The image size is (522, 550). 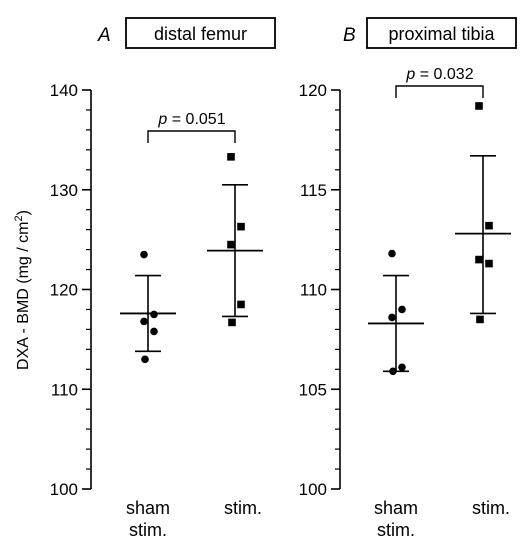 What do you see at coordinates (444, 74) in the screenshot?
I see `p-value: = 0.032` at bounding box center [444, 74].